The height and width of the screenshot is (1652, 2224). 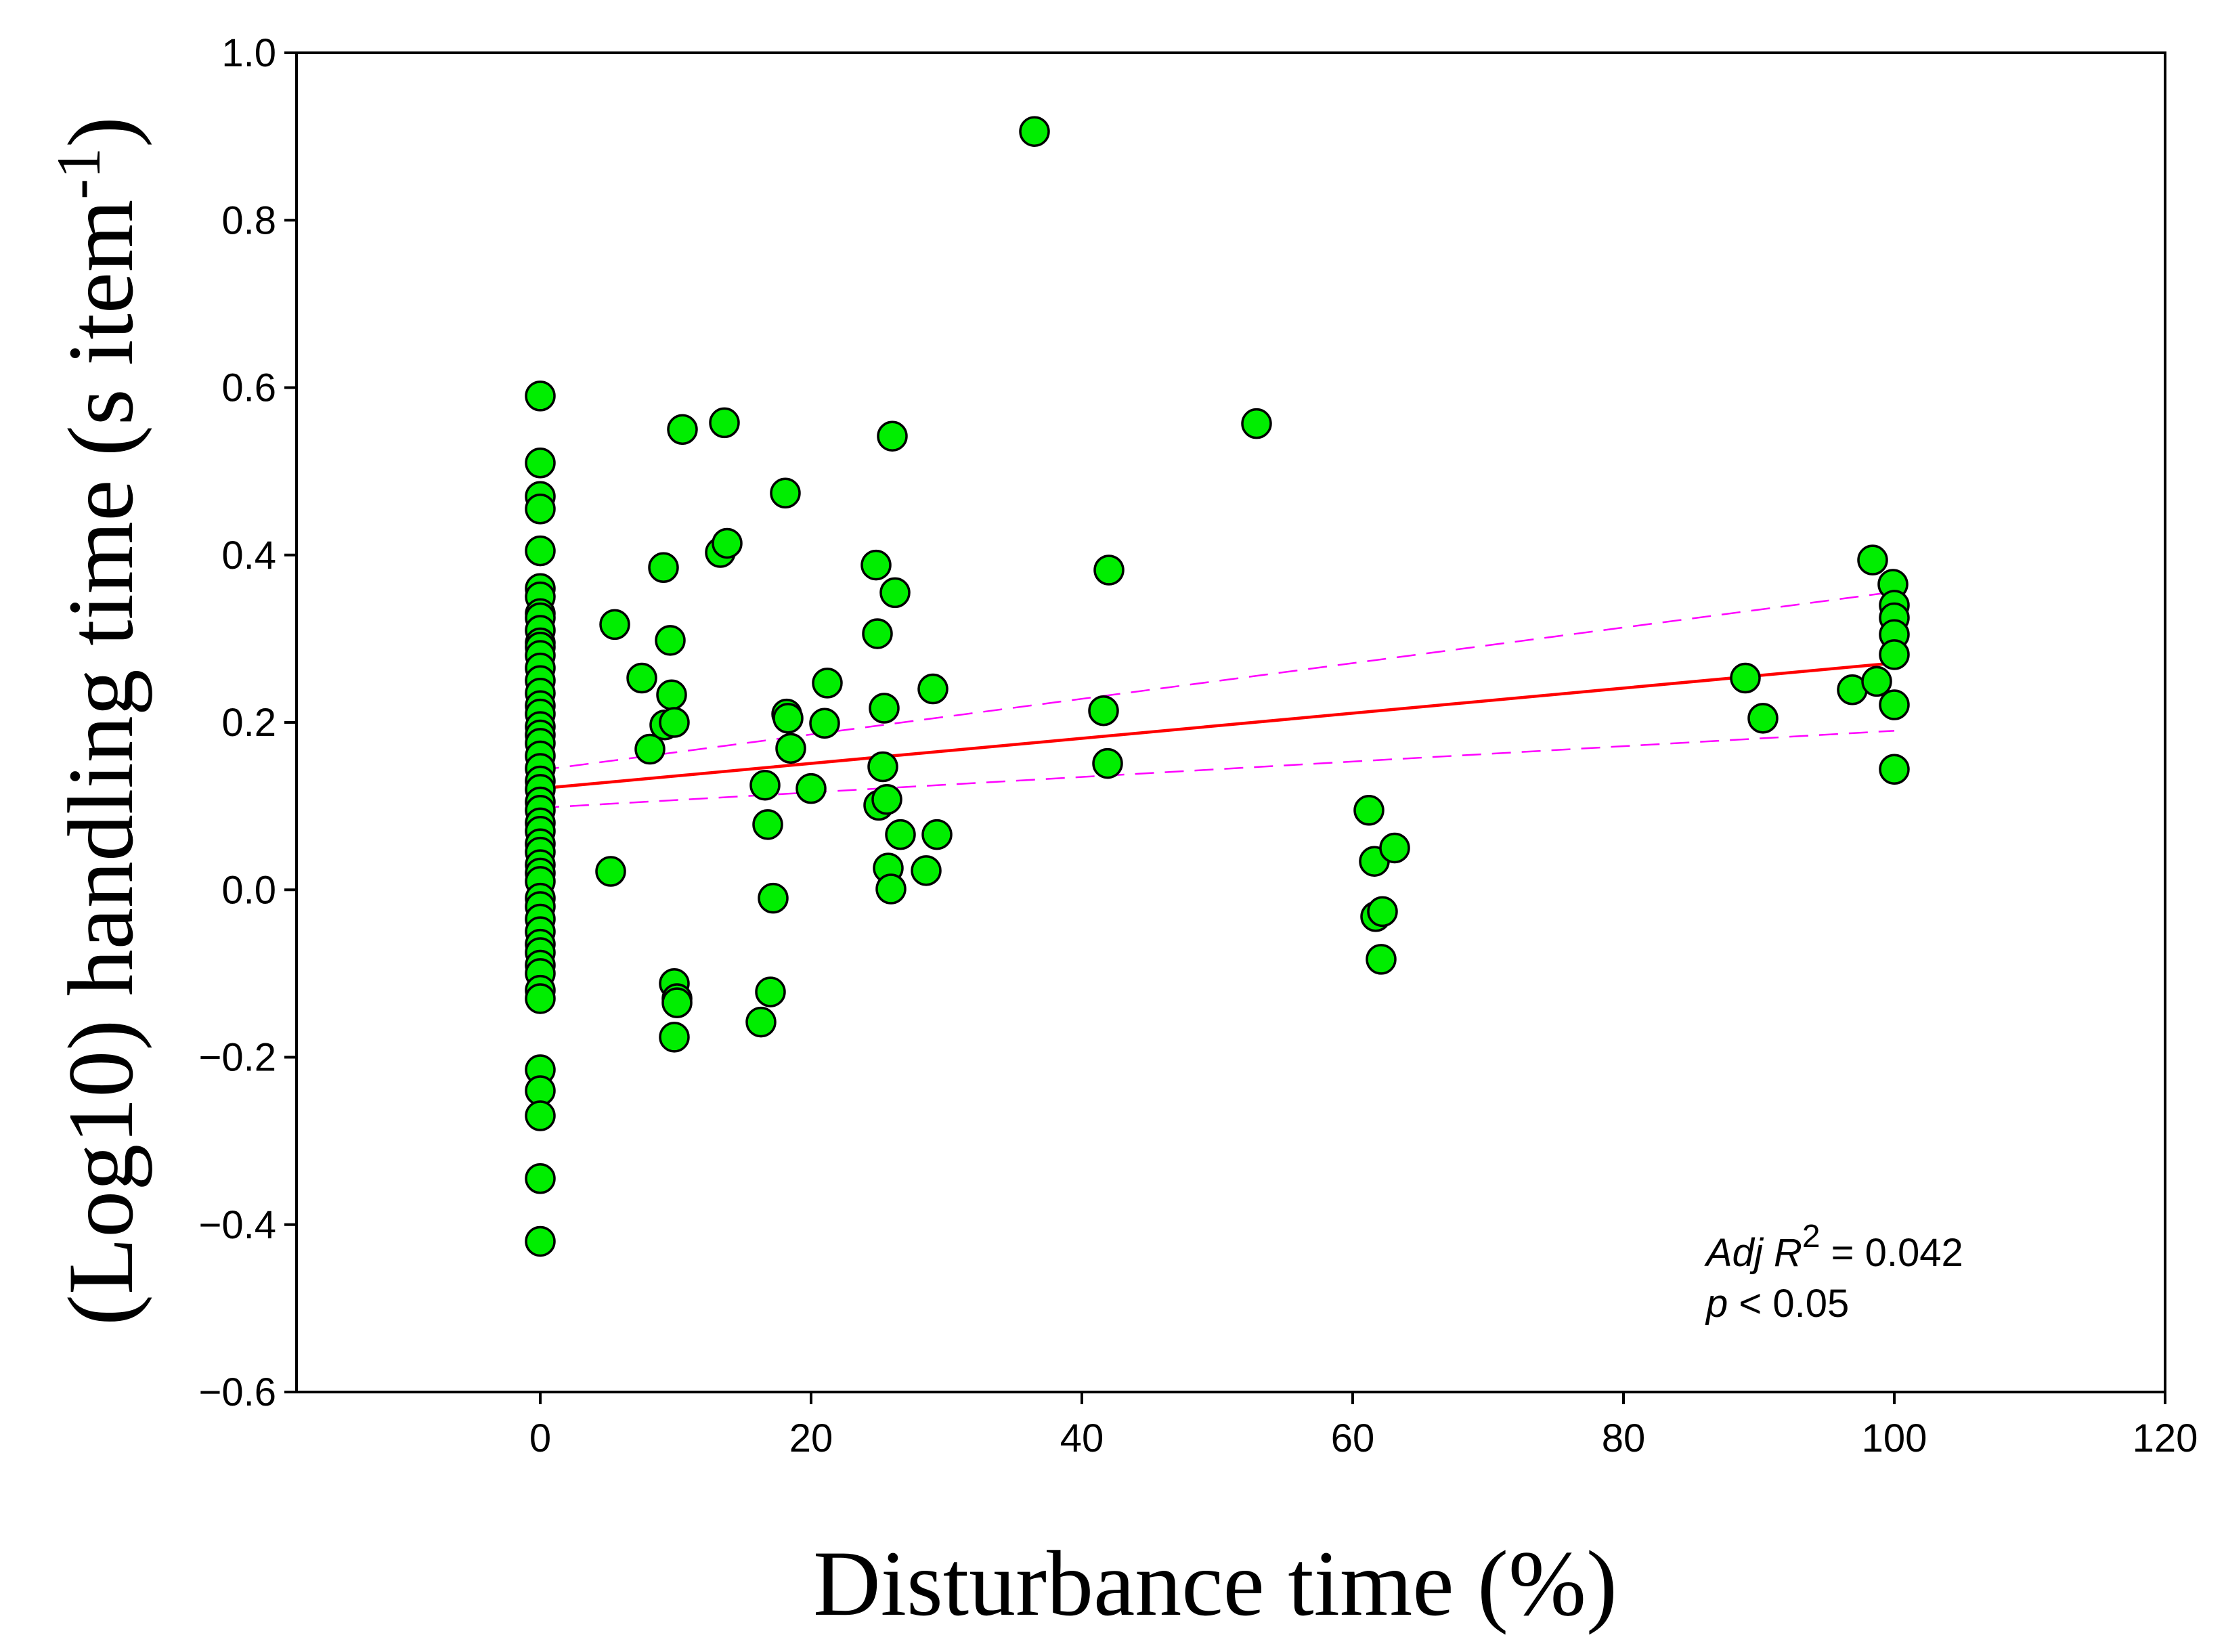 What do you see at coordinates (1716, 1304) in the screenshot?
I see `p-label: p` at bounding box center [1716, 1304].